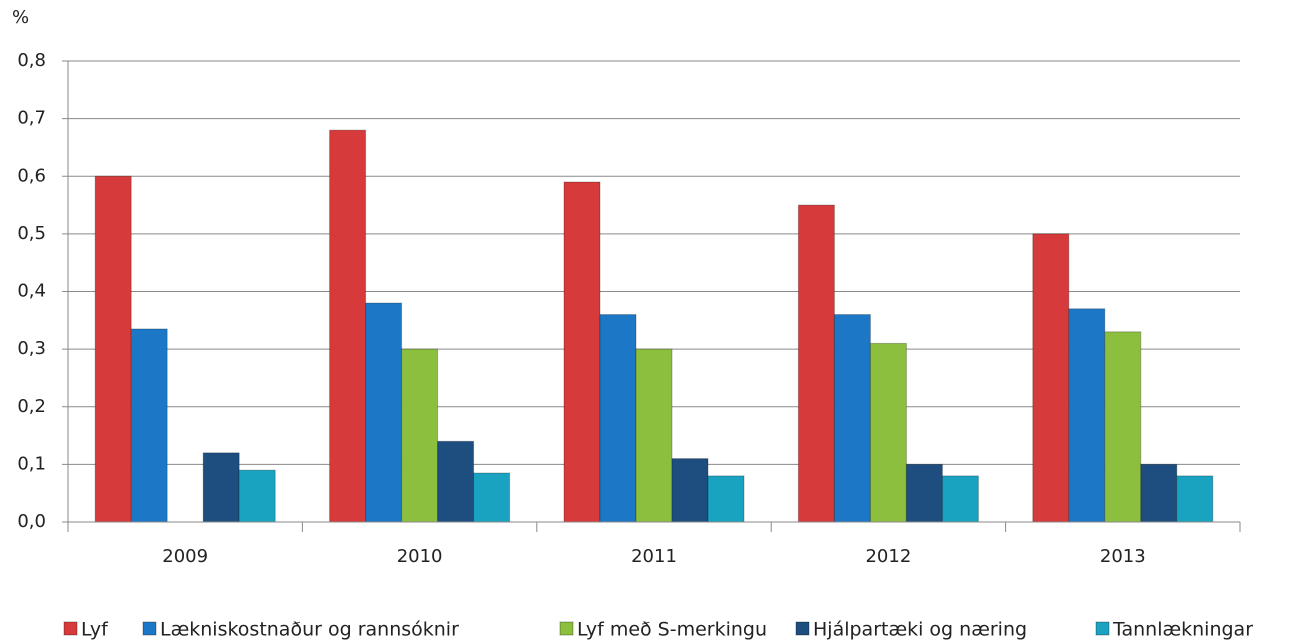 The height and width of the screenshot is (643, 1314). Describe the element at coordinates (20, 17) in the screenshot. I see `y-axis-label: %` at that location.